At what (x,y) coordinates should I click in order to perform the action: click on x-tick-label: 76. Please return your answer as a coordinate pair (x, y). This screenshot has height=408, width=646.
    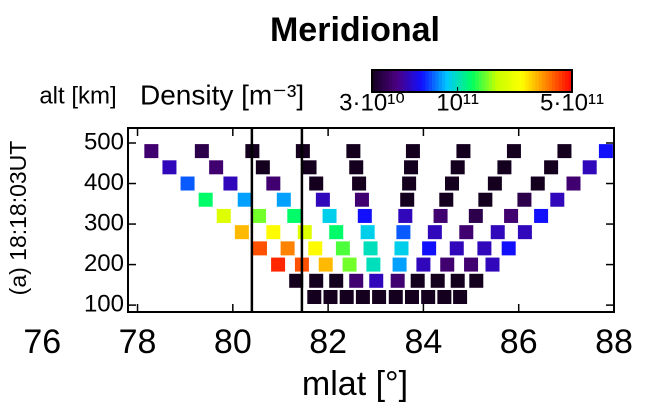
    Looking at the image, I should click on (42, 342).